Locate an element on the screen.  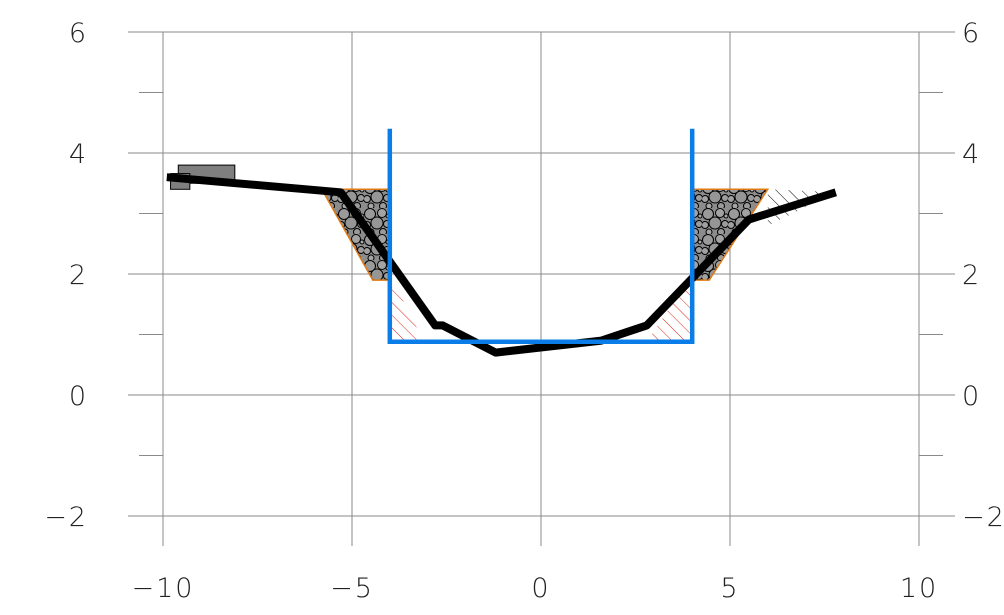
x-tick-label: −5 is located at coordinates (352, 588).